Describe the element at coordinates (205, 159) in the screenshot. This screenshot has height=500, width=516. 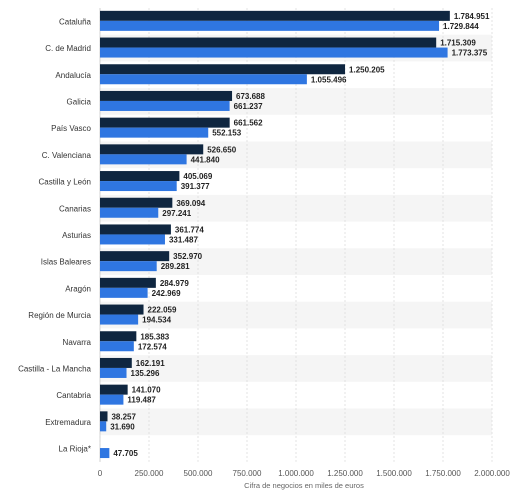
I see `bar-value-label: 441.840` at that location.